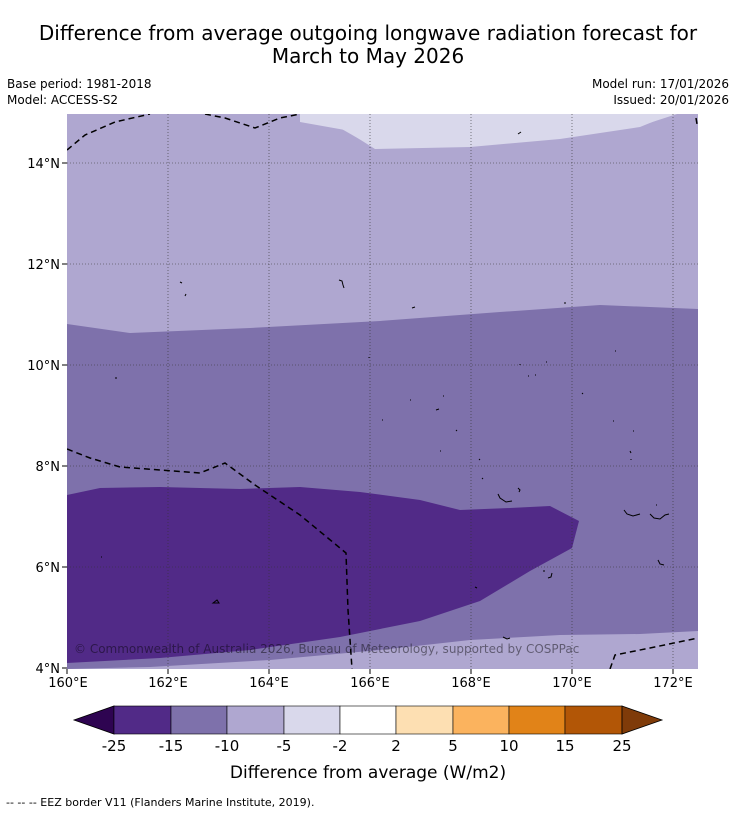 The image size is (736, 816). Describe the element at coordinates (368, 56) in the screenshot. I see `title-line-2: March to May 2026` at that location.